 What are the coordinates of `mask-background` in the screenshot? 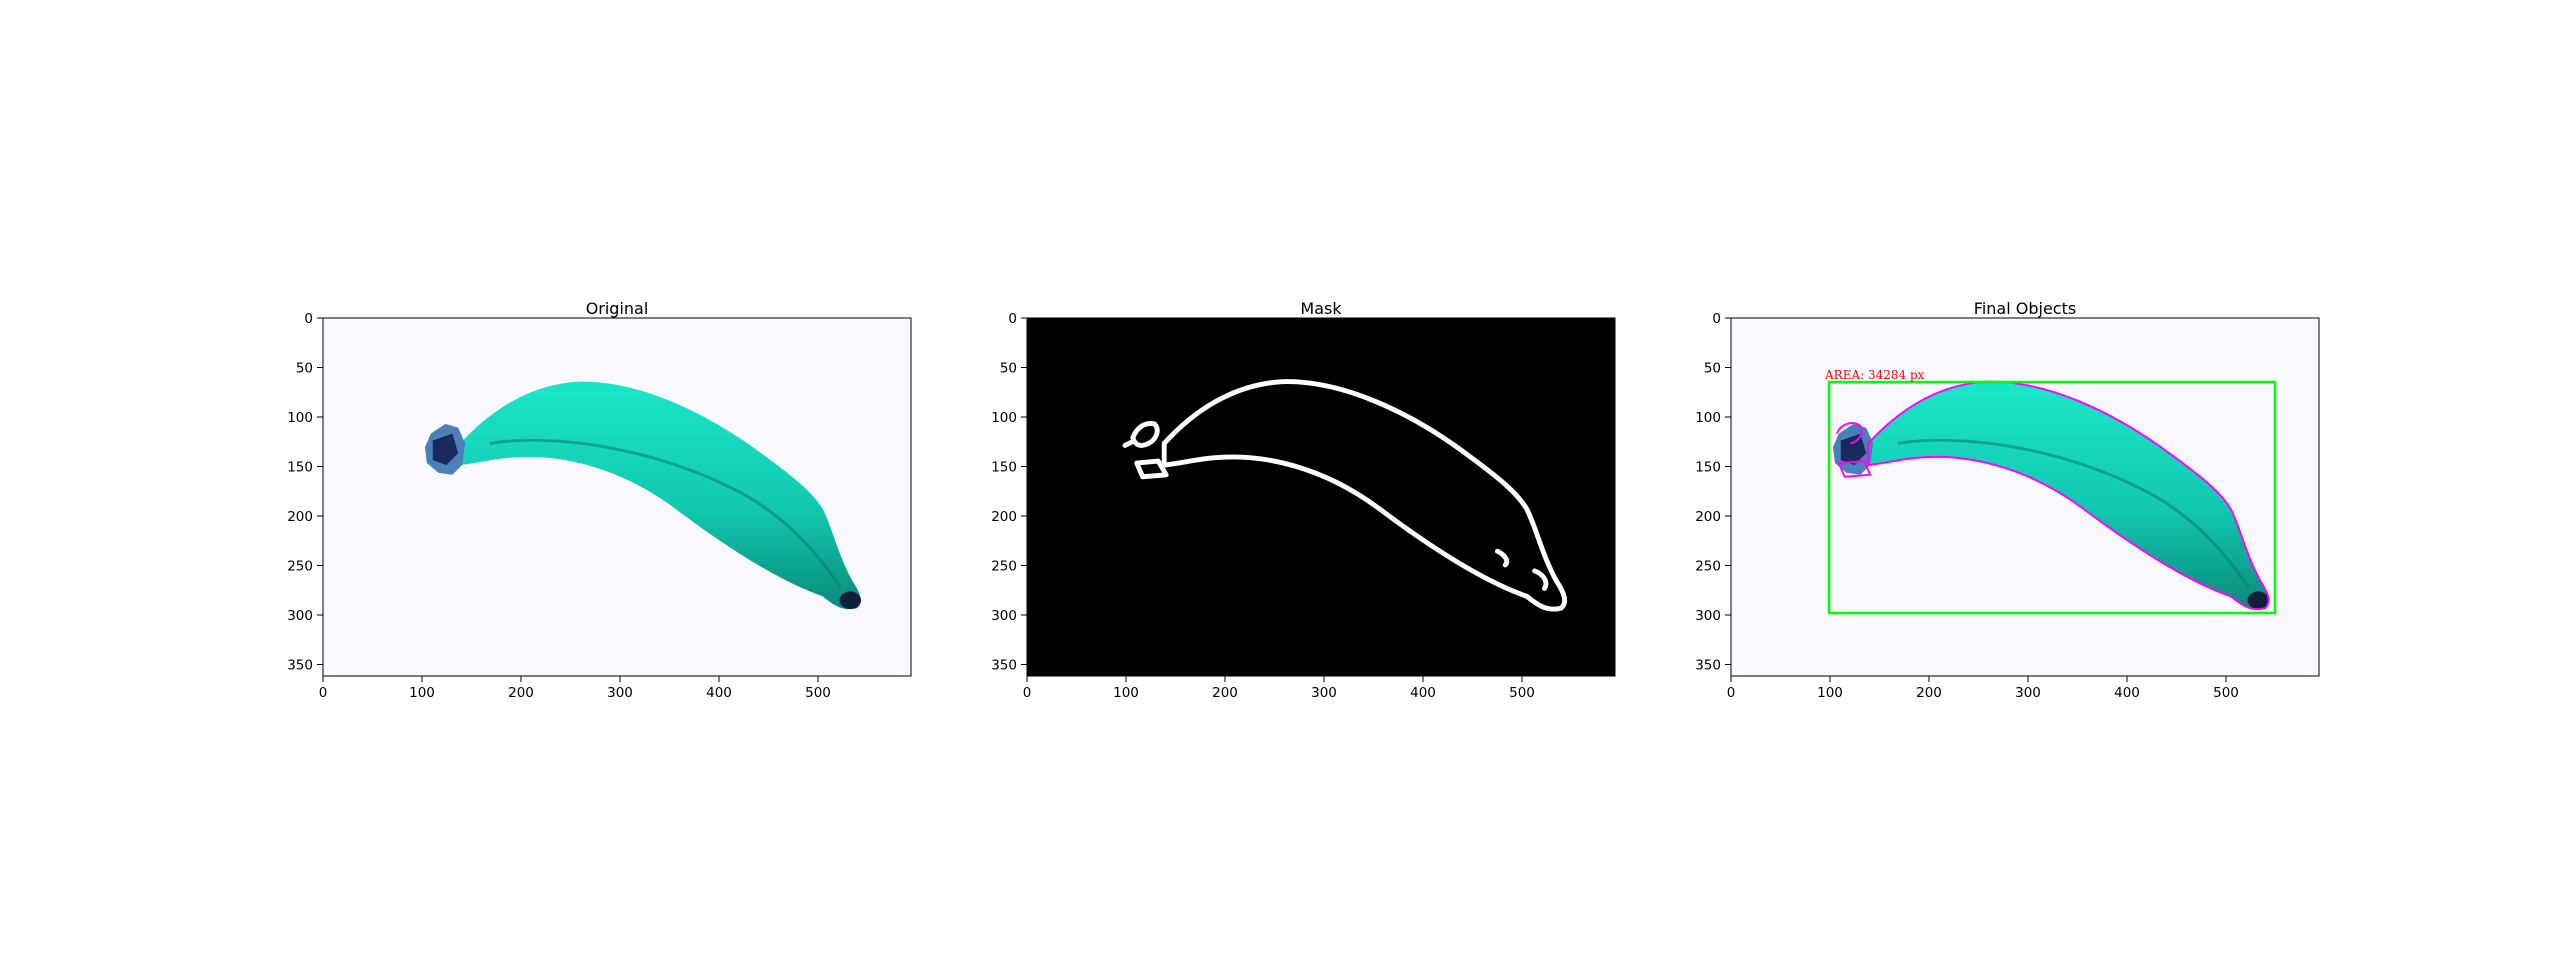 It's located at (1321, 497).